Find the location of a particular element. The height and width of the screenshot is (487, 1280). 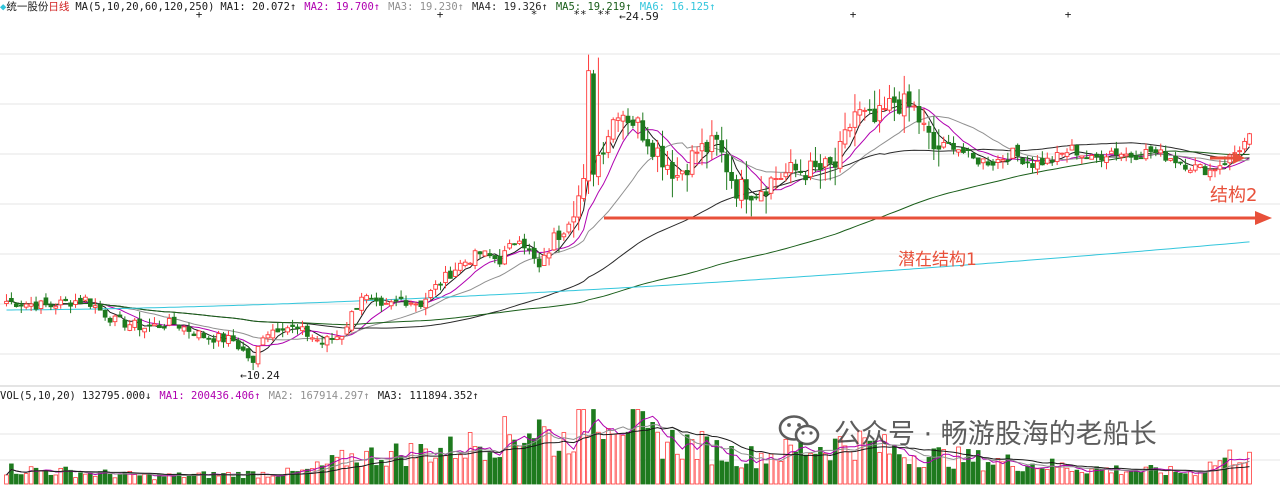

ma-line-ma6 is located at coordinates (628, 276).